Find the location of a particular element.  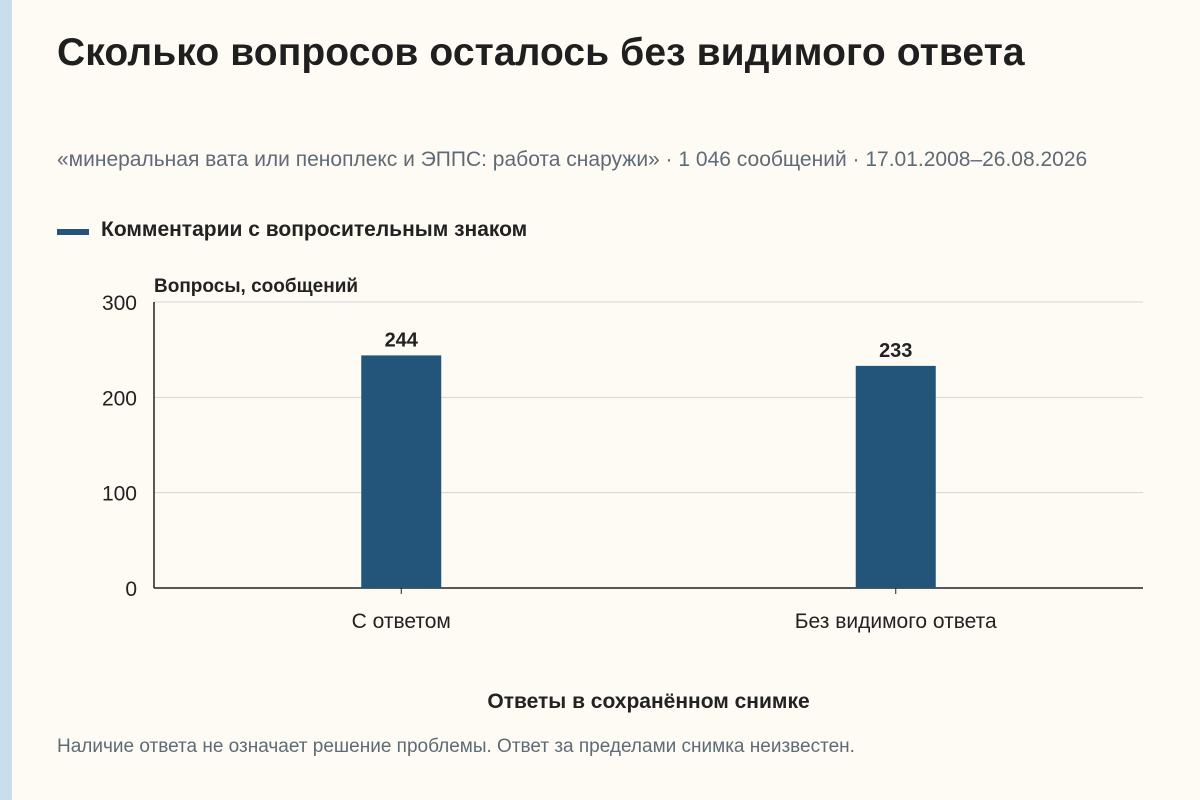

y-tick-label: 0 is located at coordinates (131, 589).